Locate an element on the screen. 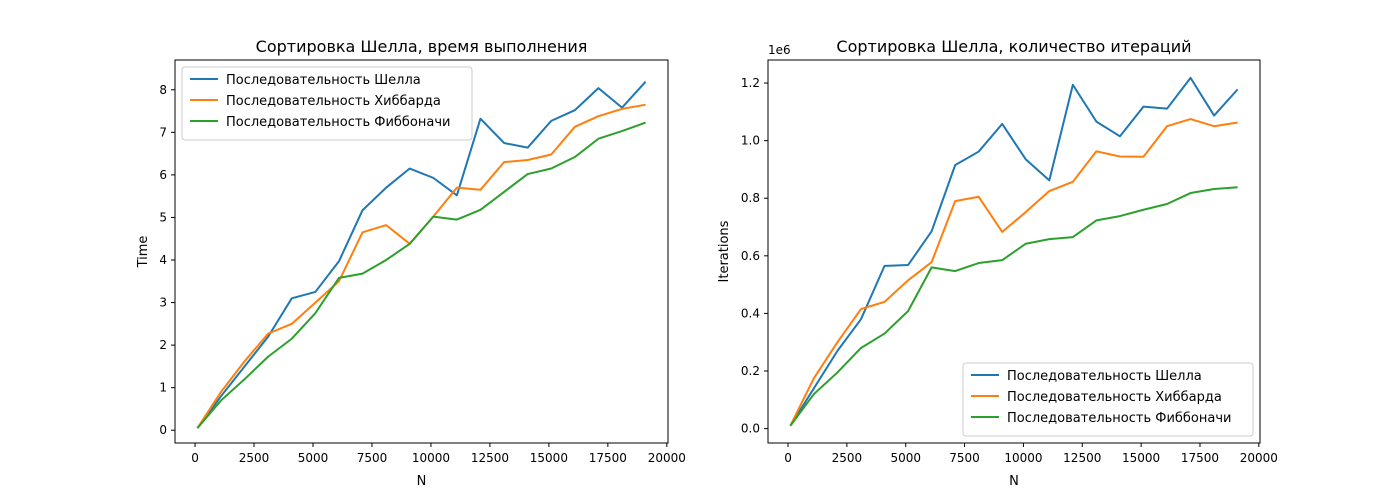 Image resolution: width=1400 pixels, height=504 pixels. y-tick-label: 4 is located at coordinates (163, 260).